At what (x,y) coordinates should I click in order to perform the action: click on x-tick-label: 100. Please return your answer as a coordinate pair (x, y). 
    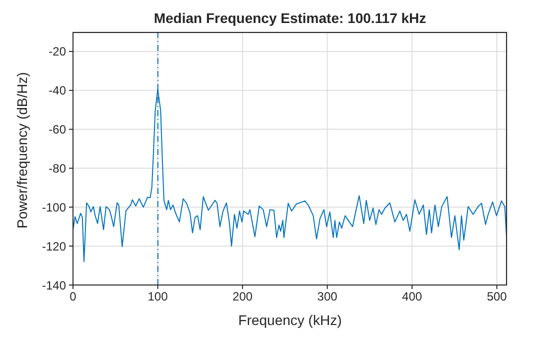
    Looking at the image, I should click on (158, 297).